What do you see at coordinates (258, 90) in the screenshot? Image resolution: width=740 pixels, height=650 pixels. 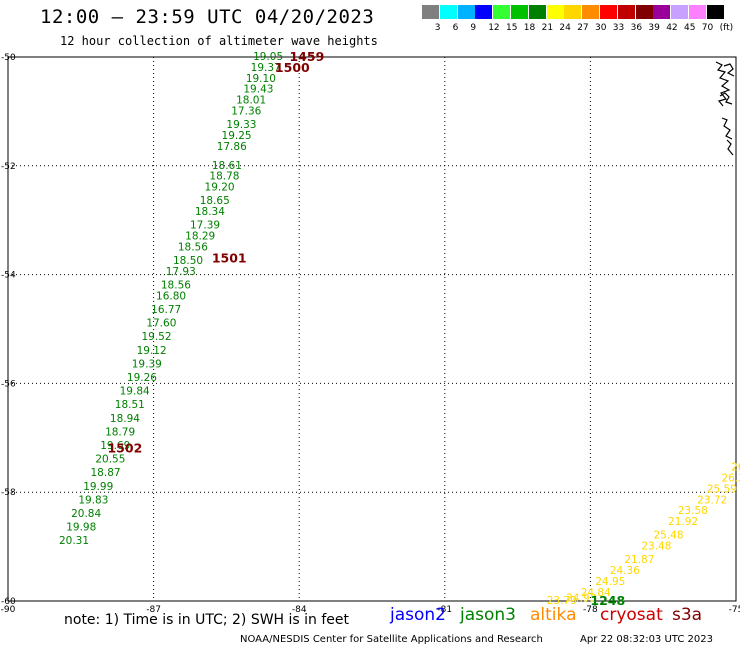 I see `swh-label: 19.43` at bounding box center [258, 90].